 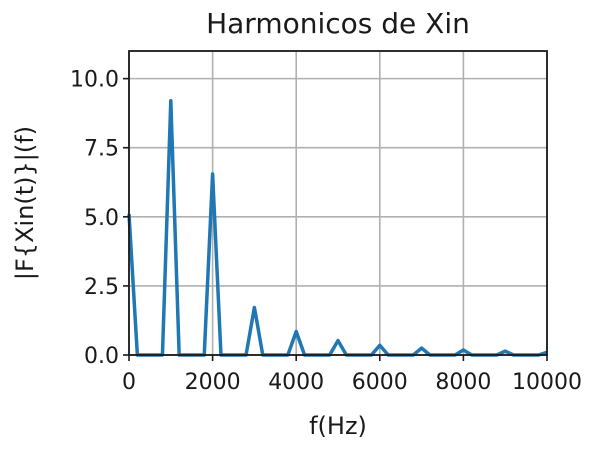 I want to click on y-tick-label: 0.0, so click(x=101, y=356).